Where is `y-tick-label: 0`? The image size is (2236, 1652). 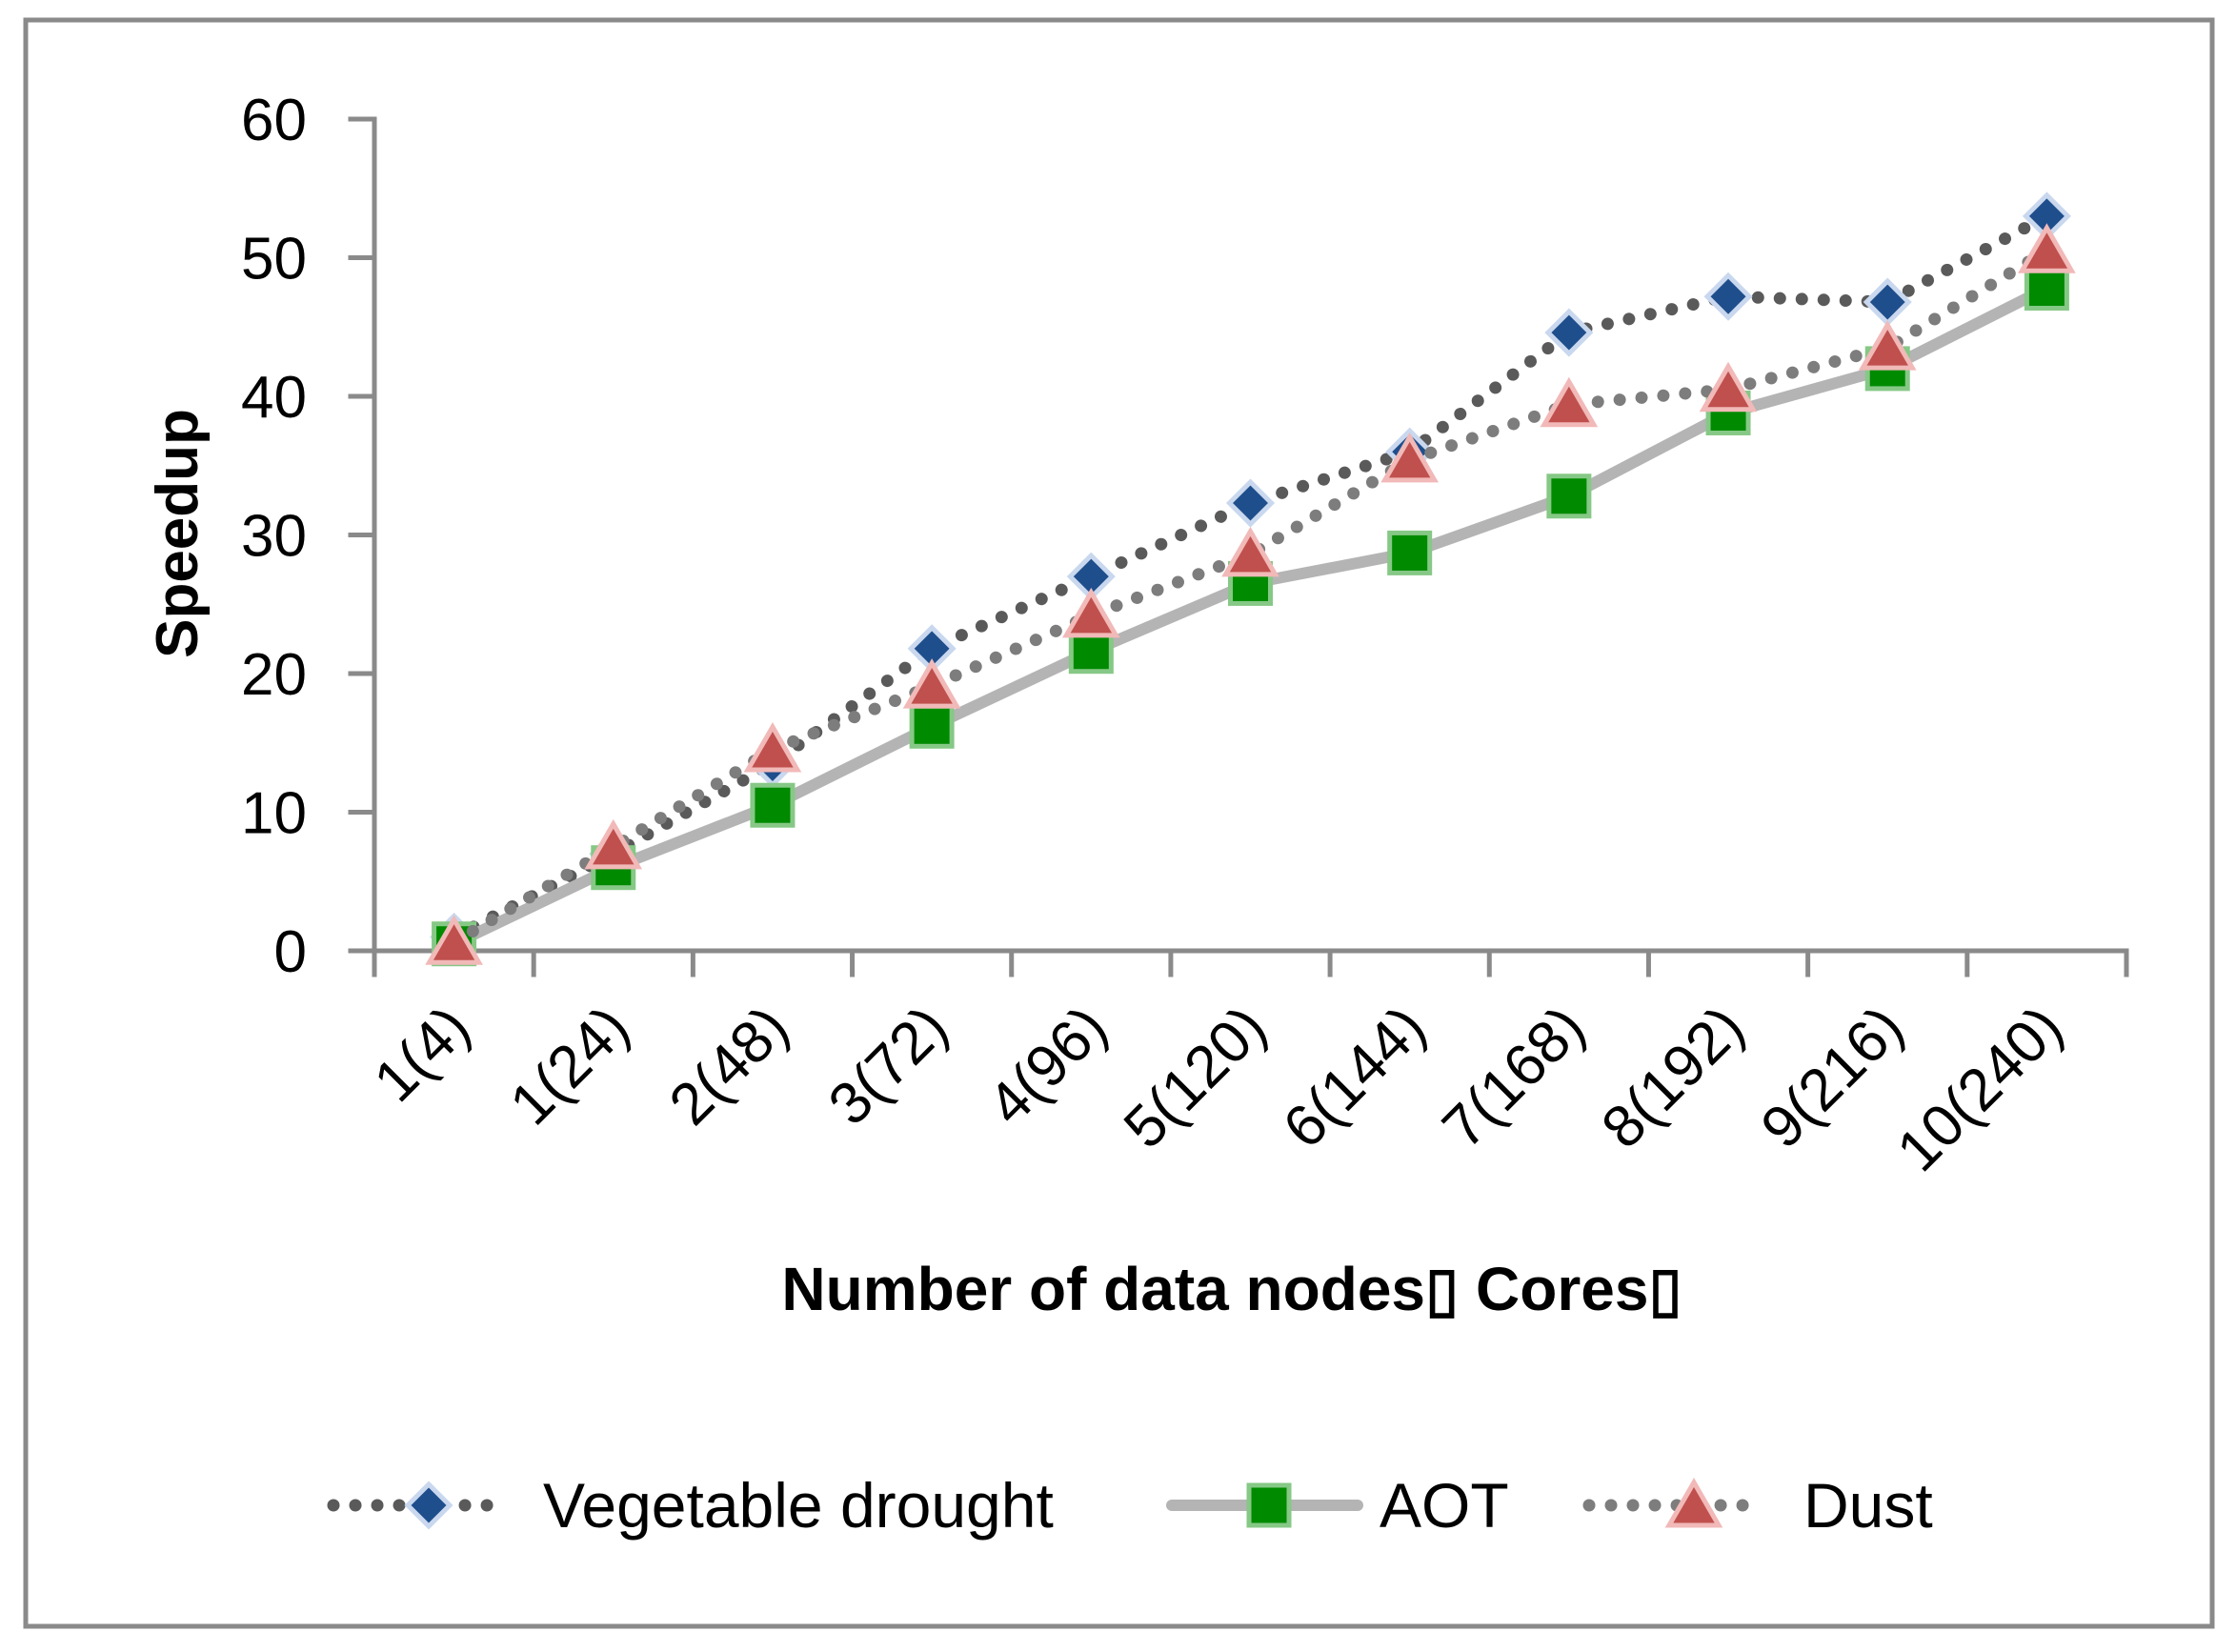 y-tick-label: 0 is located at coordinates (291, 952).